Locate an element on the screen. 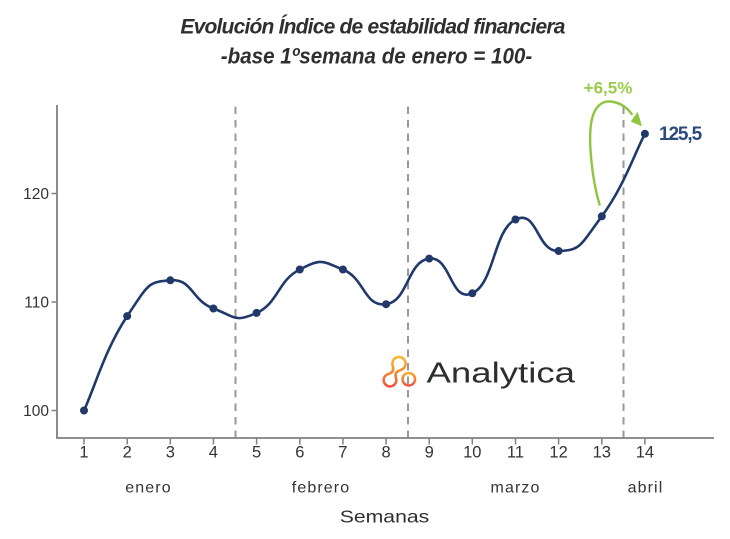  svg-text: 2 is located at coordinates (127, 453).